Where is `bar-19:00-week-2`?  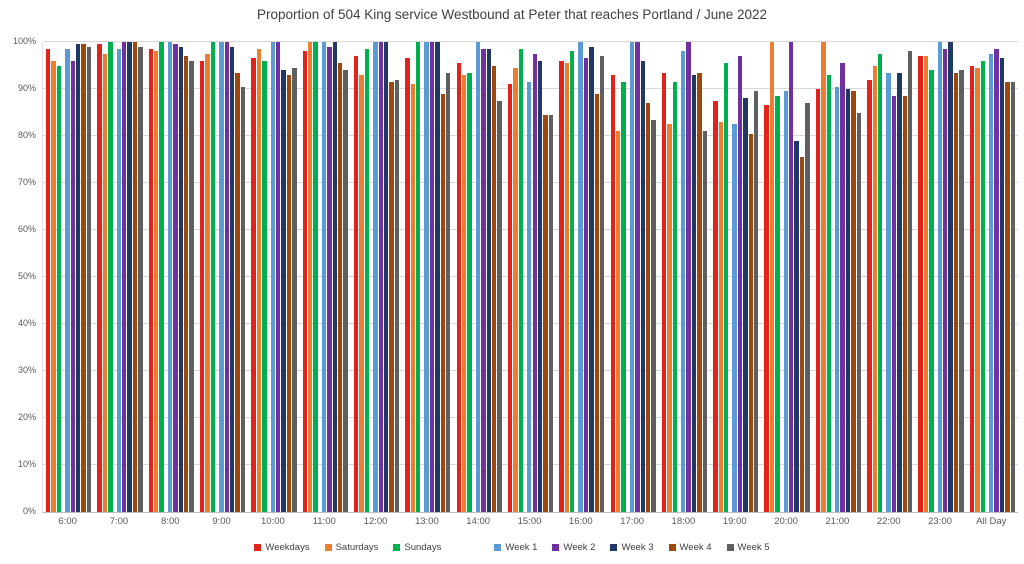
bar-19:00-week-2 is located at coordinates (740, 284).